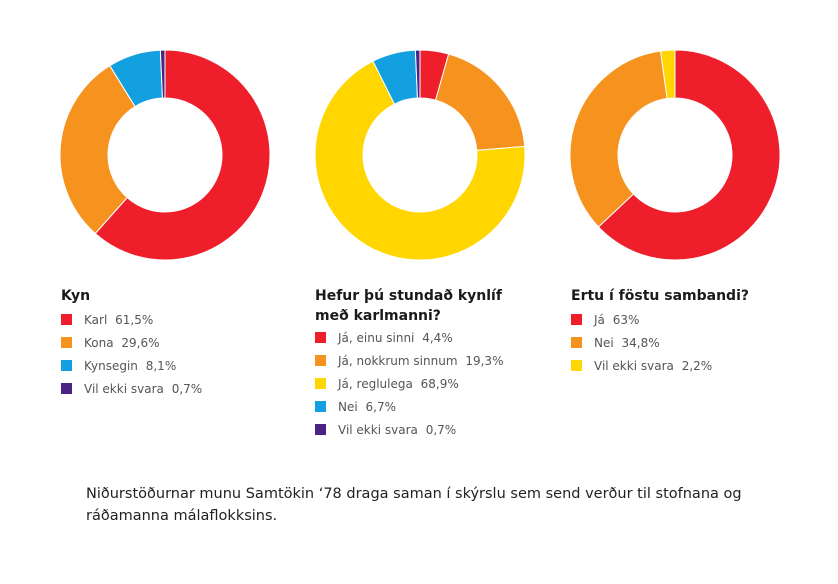 The image size is (838, 584). I want to click on legend-item: Nei 34,8%, so click(641, 347).